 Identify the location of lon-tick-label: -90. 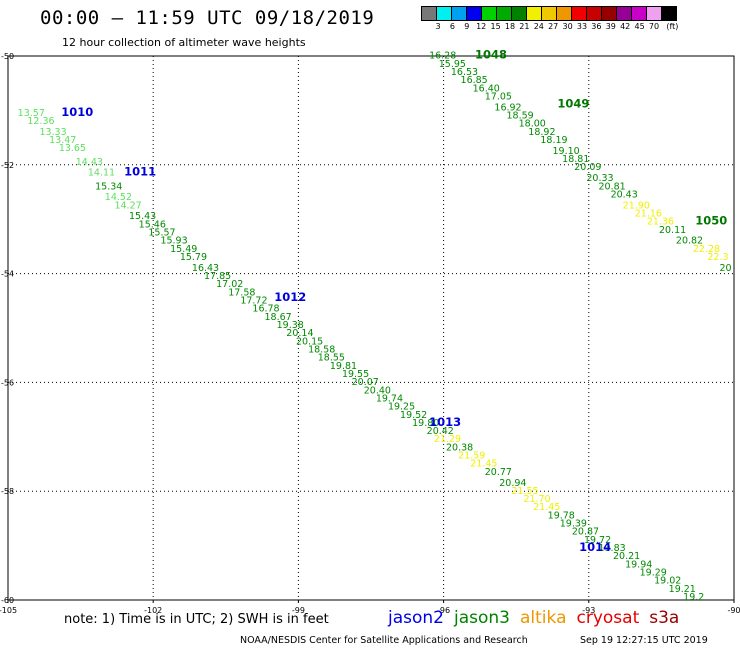
(733, 610).